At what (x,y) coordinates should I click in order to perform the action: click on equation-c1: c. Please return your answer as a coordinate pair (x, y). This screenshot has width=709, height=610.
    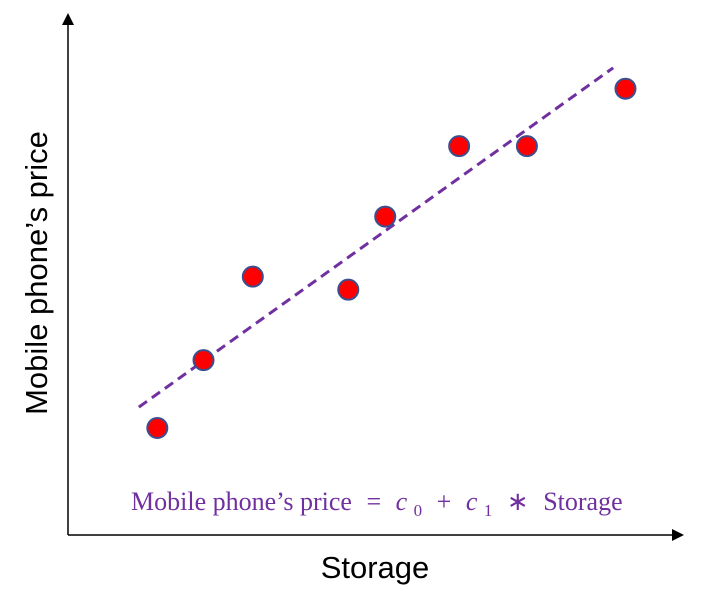
    Looking at the image, I should click on (472, 501).